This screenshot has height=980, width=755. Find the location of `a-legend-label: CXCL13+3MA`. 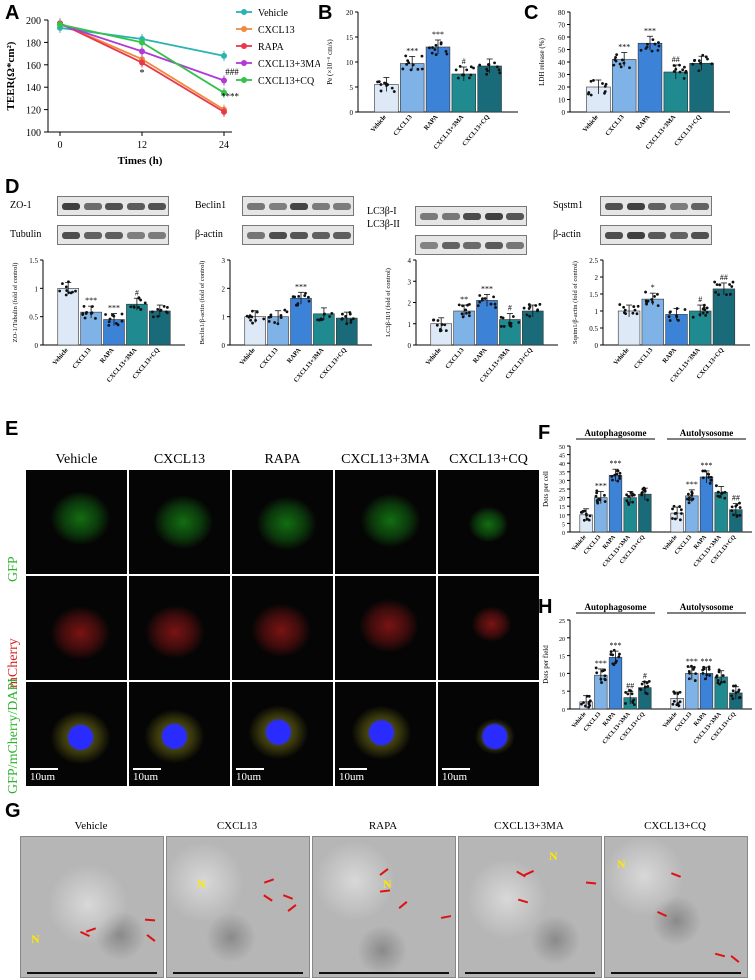

a-legend-label: CXCL13+3MA is located at coordinates (289, 64).